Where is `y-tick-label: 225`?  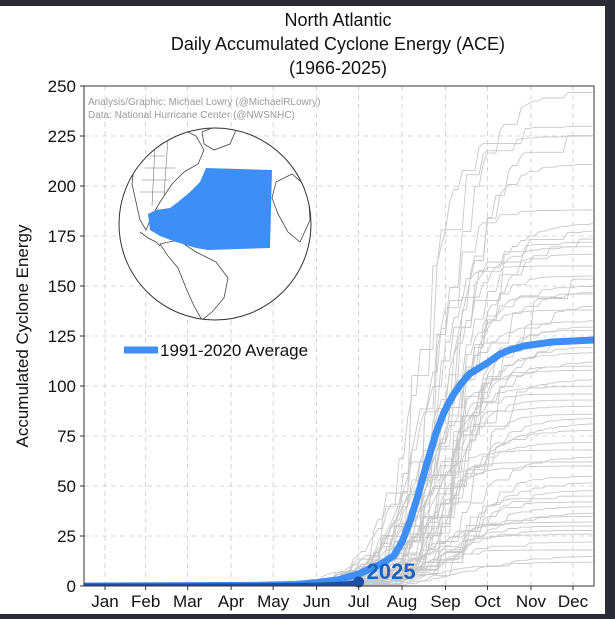 y-tick-label: 225 is located at coordinates (62, 136).